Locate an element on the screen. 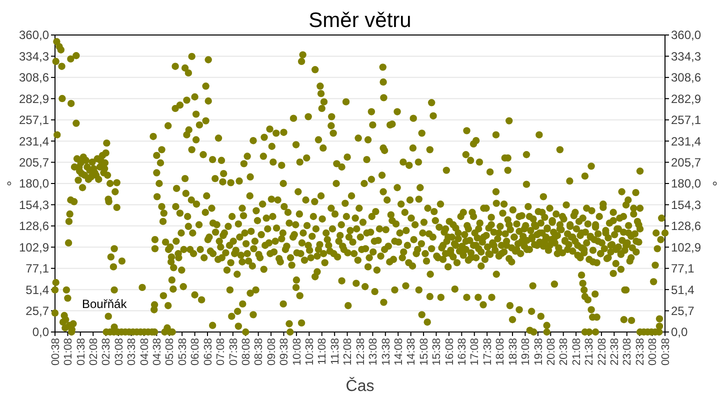 This screenshot has width=720, height=400. y2-tick-label: 51,4 is located at coordinates (683, 289).